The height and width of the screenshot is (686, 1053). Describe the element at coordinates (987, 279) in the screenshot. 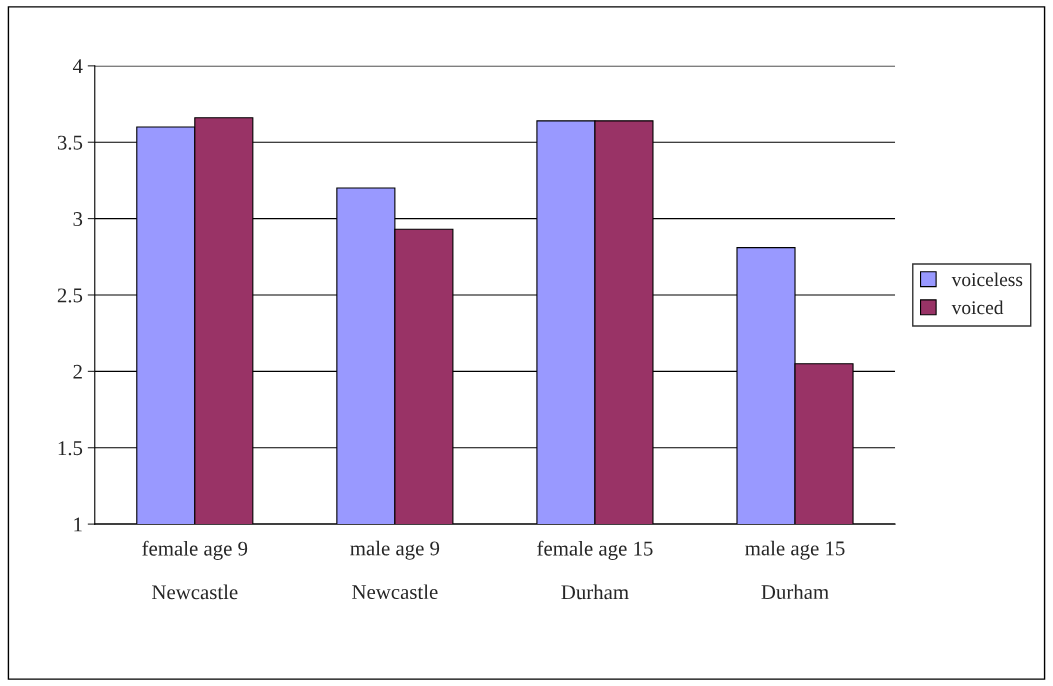

I see `legend-label: voiceless` at that location.